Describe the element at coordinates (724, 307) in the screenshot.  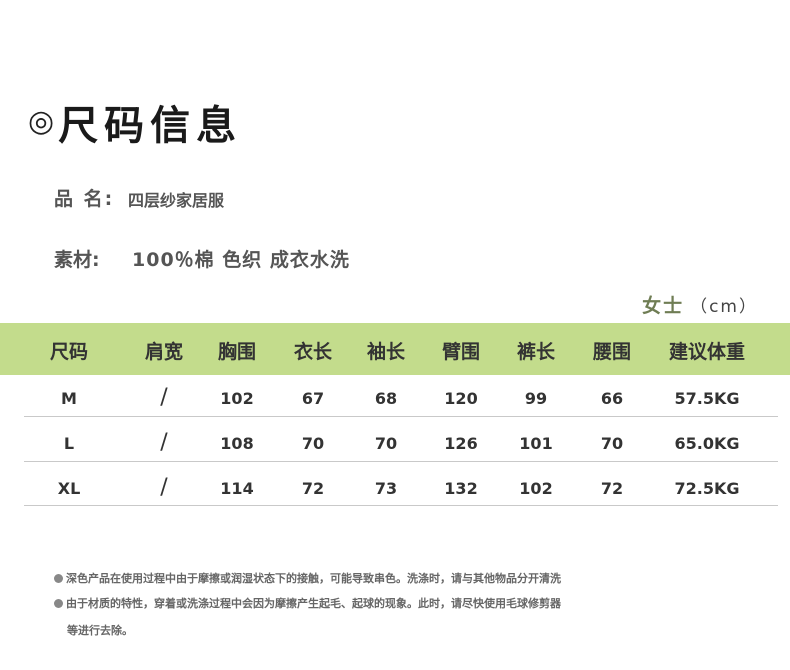
I see `unit-cm: （cm）` at that location.